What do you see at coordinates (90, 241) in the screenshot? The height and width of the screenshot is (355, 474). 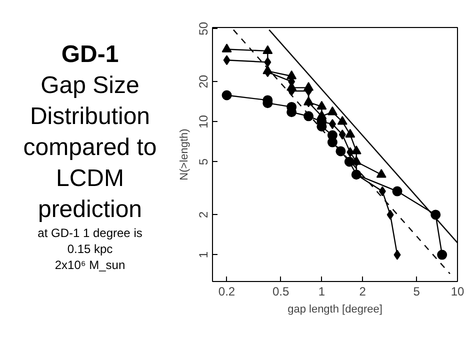 I see `text: at GD-1 1 degree is 0.15 kpc` at bounding box center [90, 241].